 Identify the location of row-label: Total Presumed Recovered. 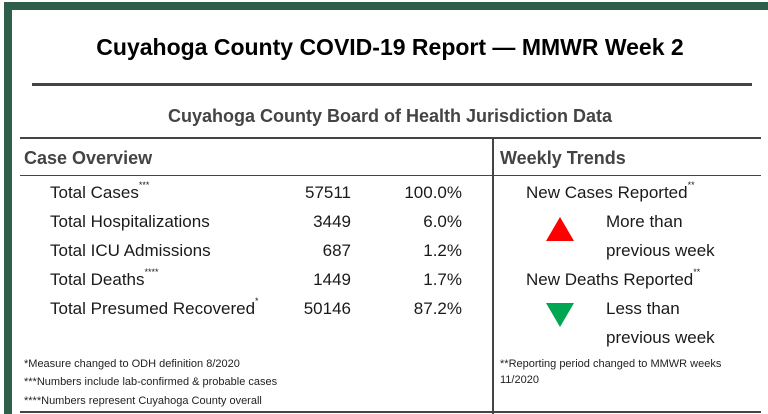
(153, 308).